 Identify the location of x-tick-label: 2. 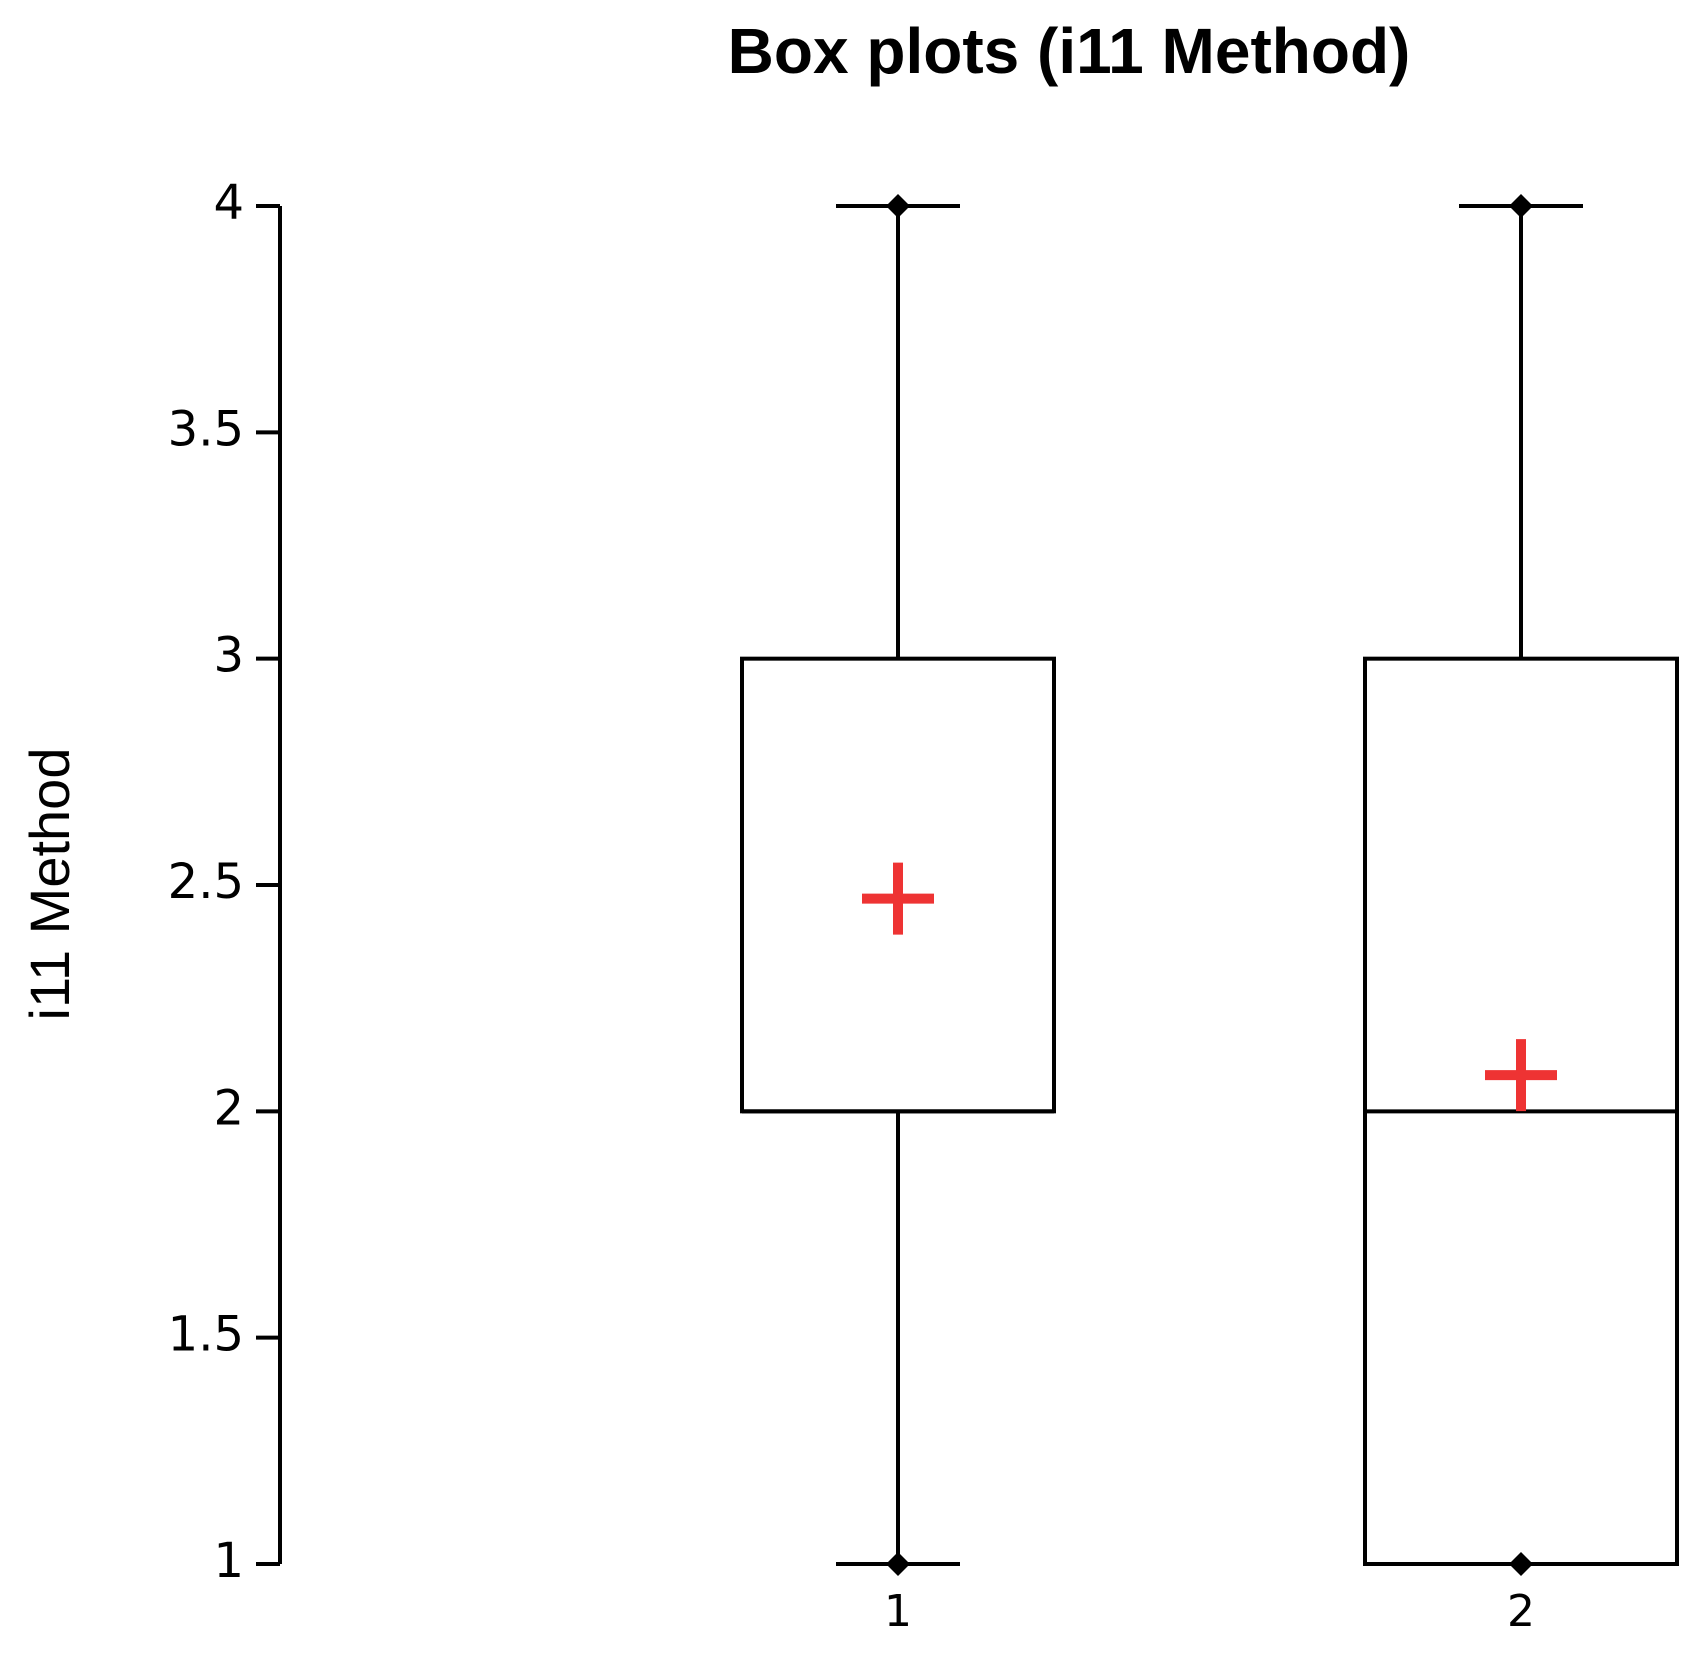
(1521, 1611).